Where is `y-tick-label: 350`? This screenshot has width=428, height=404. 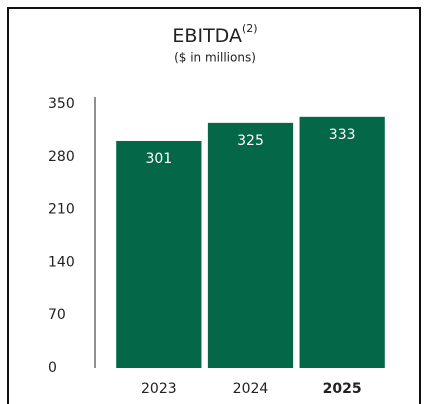 y-tick-label: 350 is located at coordinates (61, 104).